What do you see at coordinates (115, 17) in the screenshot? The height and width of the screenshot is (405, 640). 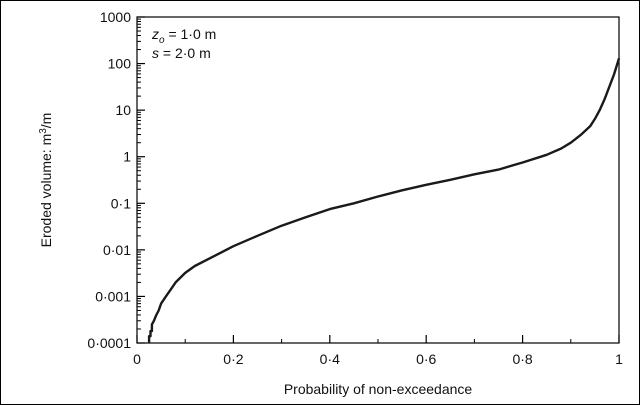 I see `y-tick-label: 1000` at bounding box center [115, 17].